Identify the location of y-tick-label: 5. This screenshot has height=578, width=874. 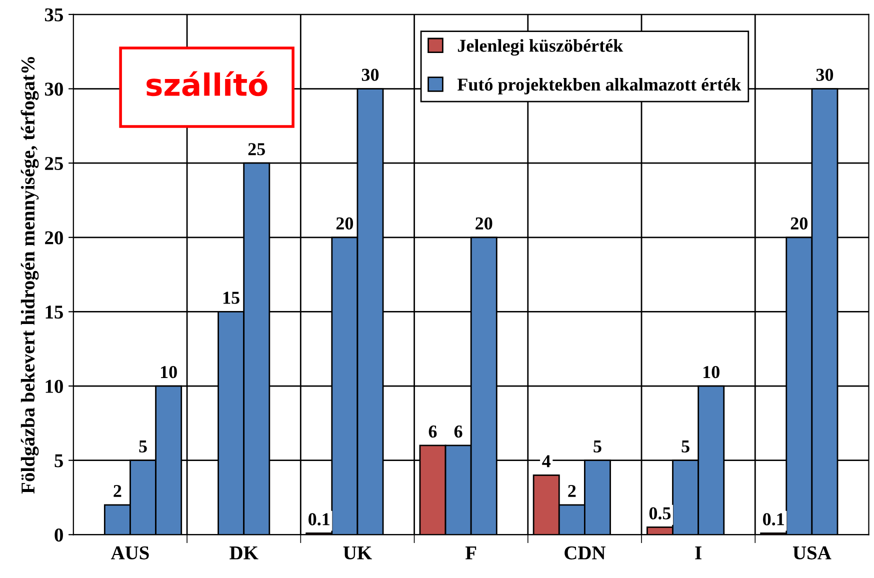
(58, 461).